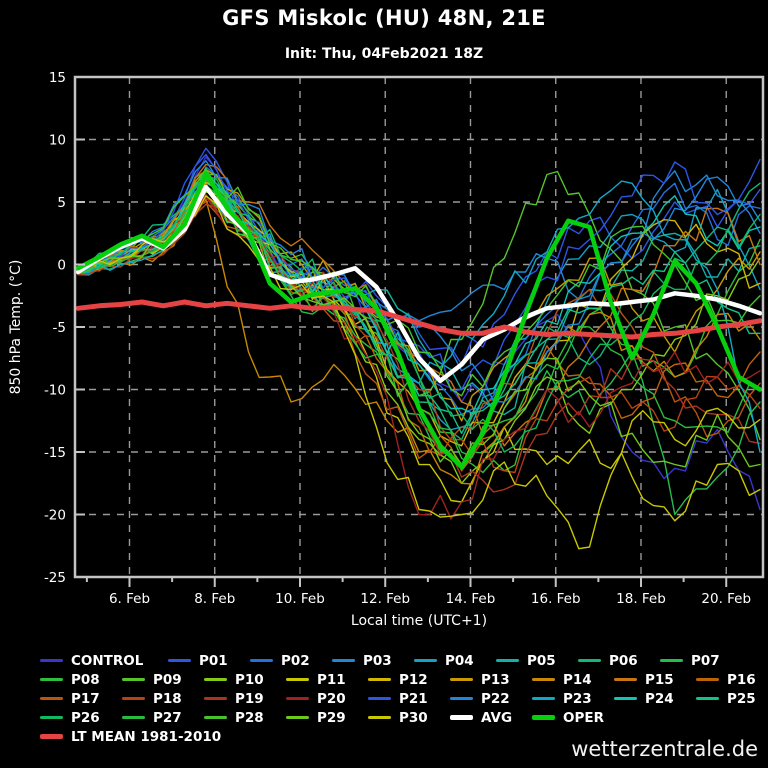 Image resolution: width=768 pixels, height=768 pixels. Describe the element at coordinates (409, 718) in the screenshot. I see `legend-item-p30: P30` at that location.